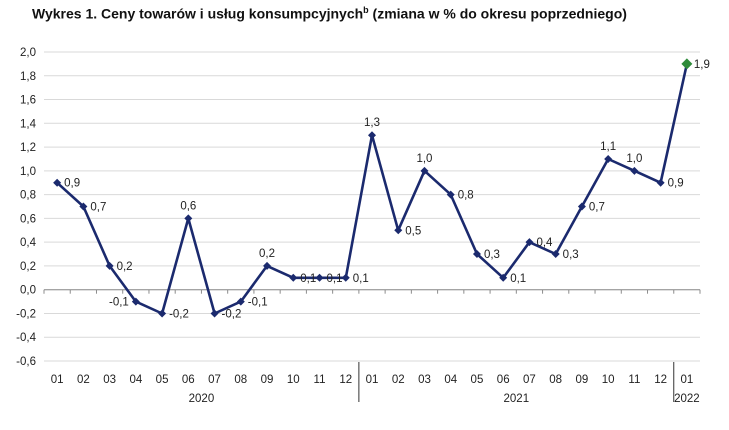 Image resolution: width=729 pixels, height=430 pixels. What do you see at coordinates (202, 399) in the screenshot?
I see `year-label: 2020` at bounding box center [202, 399].